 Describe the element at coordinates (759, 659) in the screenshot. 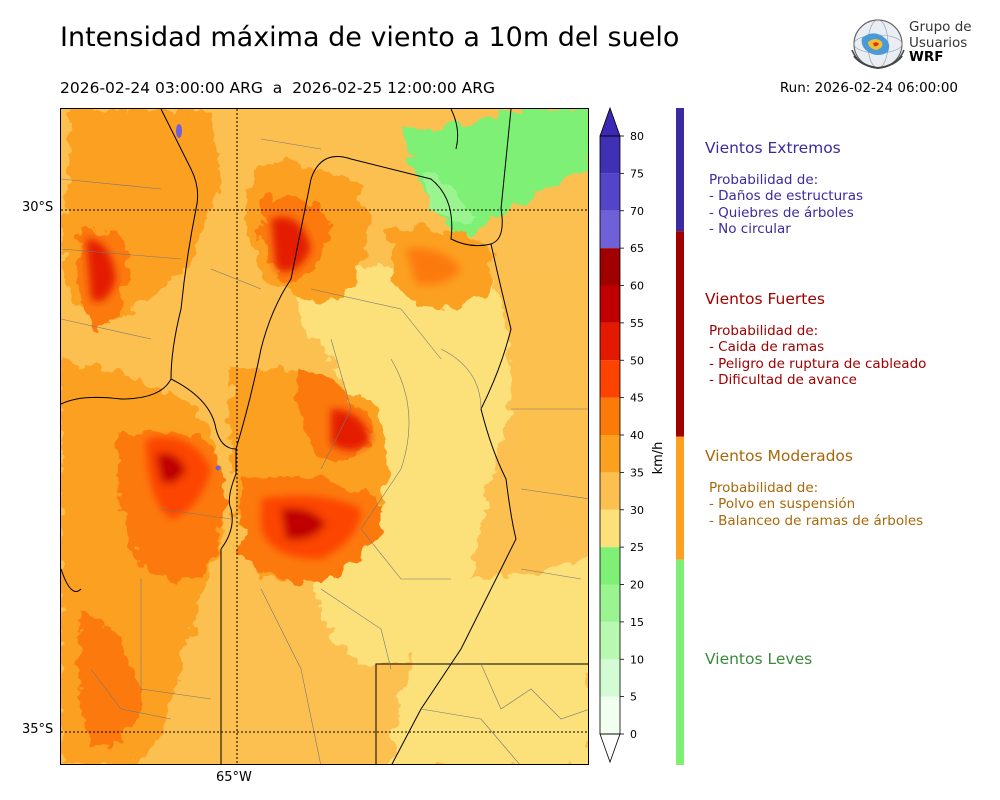

I see `wind-category-title: Vientos Leves` at that location.